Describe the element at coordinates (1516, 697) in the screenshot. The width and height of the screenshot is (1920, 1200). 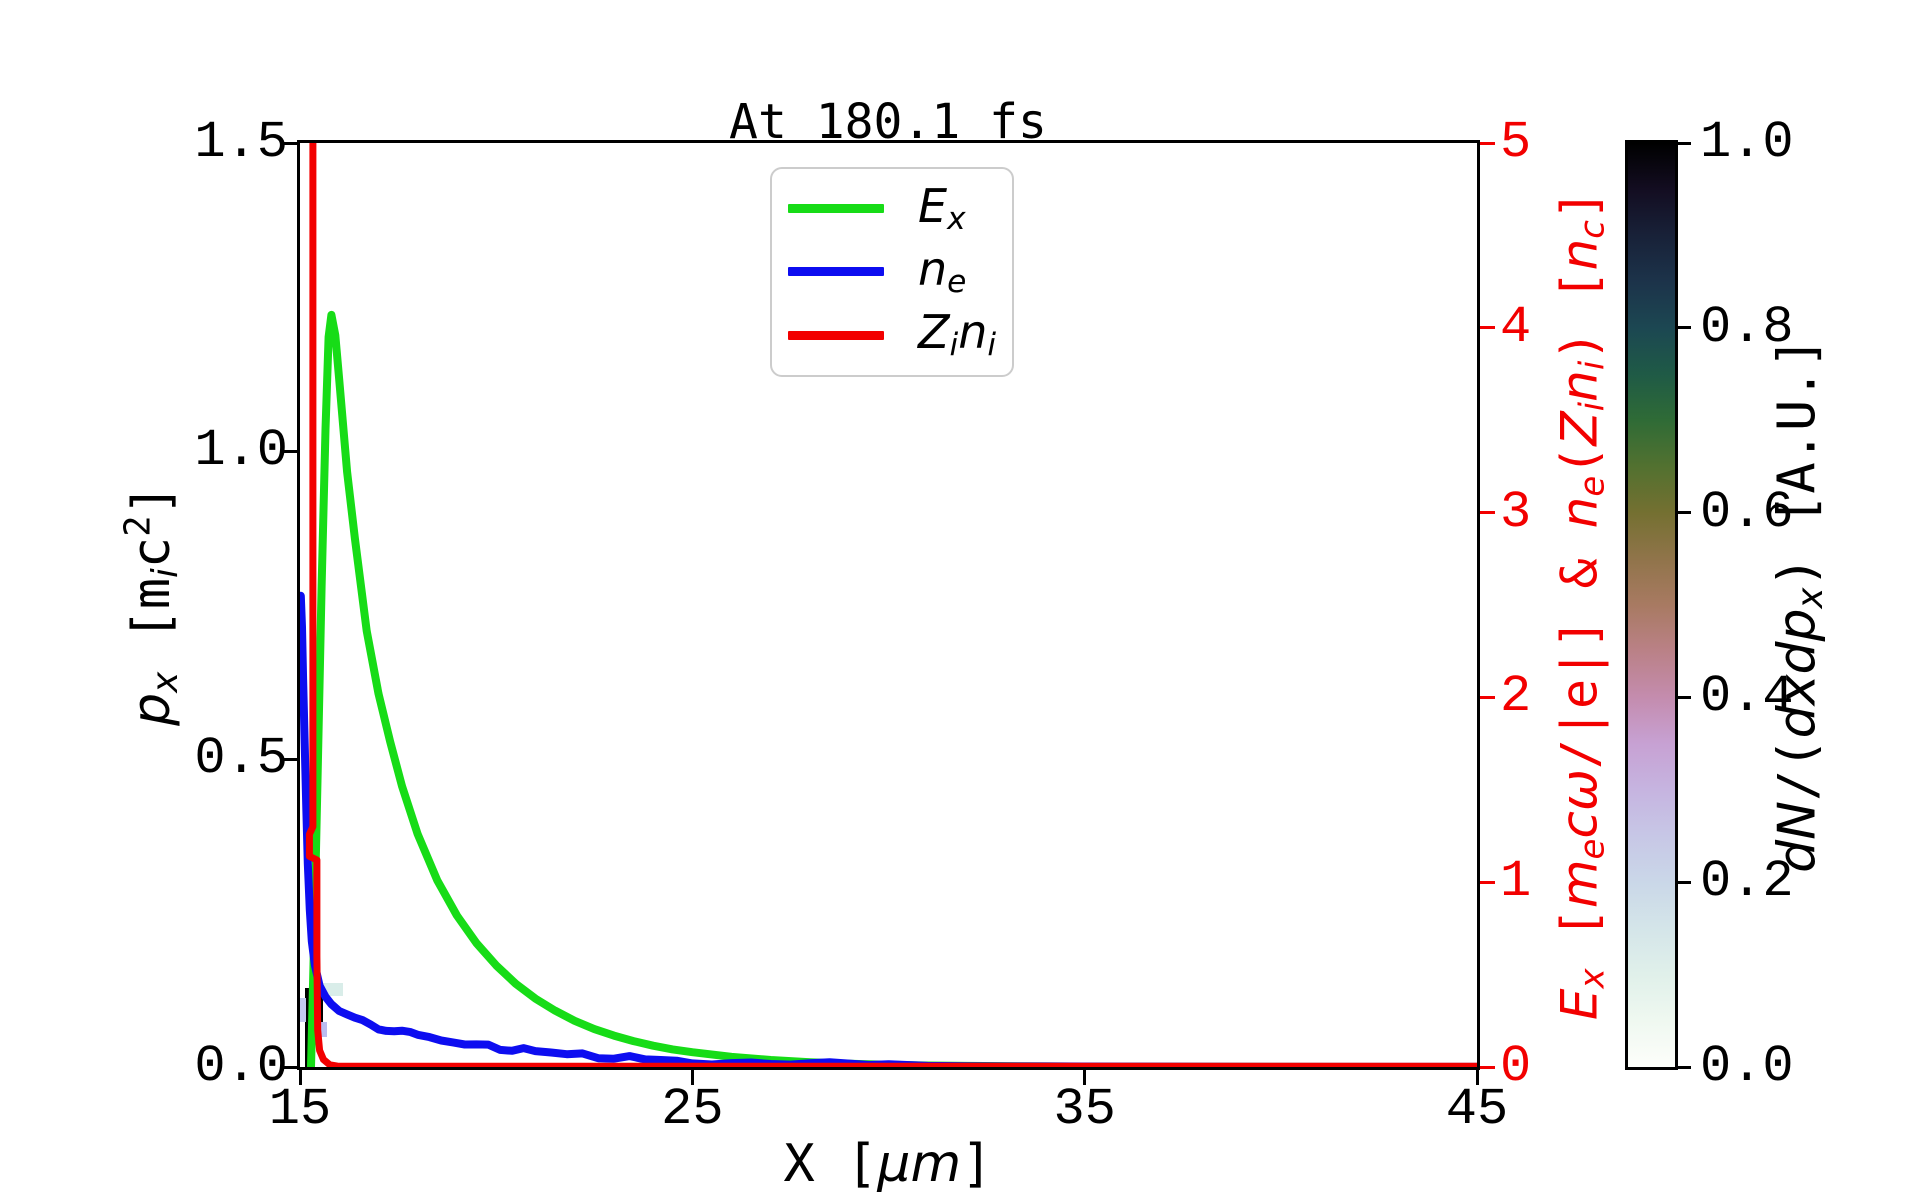
I see `y-right-tick-label: 2` at that location.